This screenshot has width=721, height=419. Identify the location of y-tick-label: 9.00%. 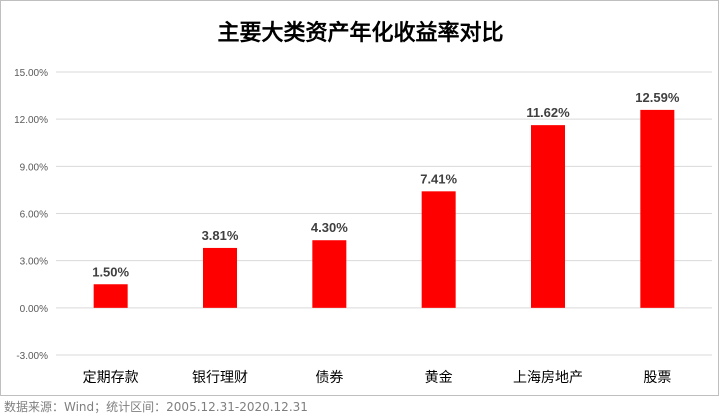
(34, 167).